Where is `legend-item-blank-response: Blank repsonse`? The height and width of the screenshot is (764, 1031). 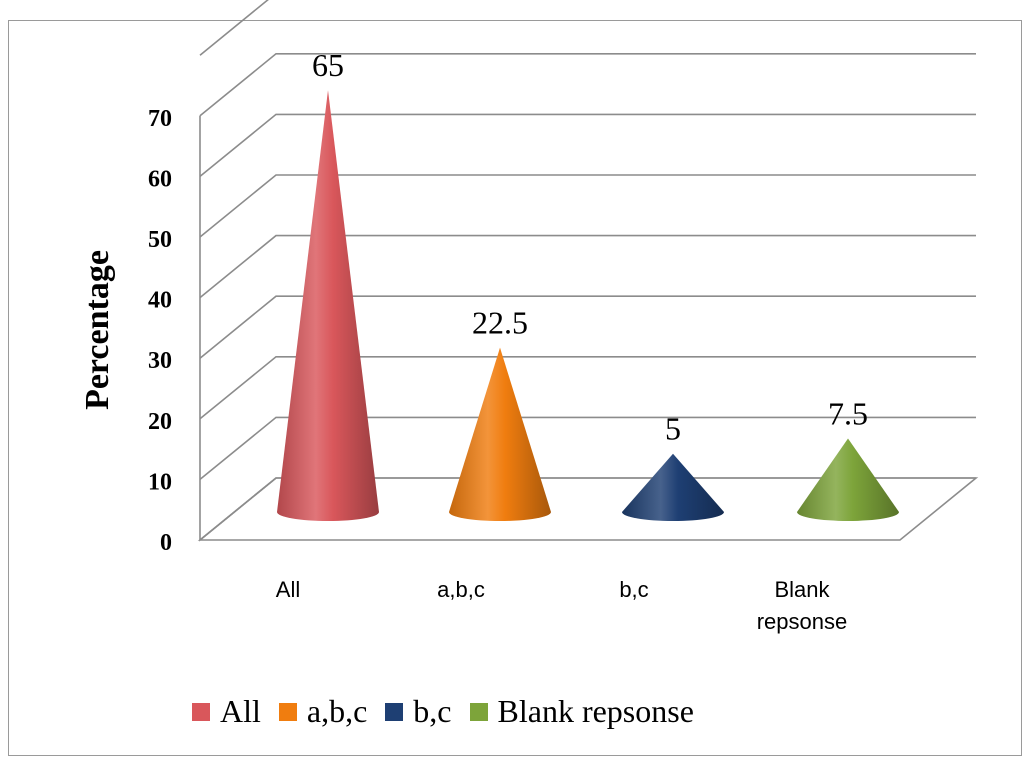 legend-item-blank-response: Blank repsonse is located at coordinates (581, 711).